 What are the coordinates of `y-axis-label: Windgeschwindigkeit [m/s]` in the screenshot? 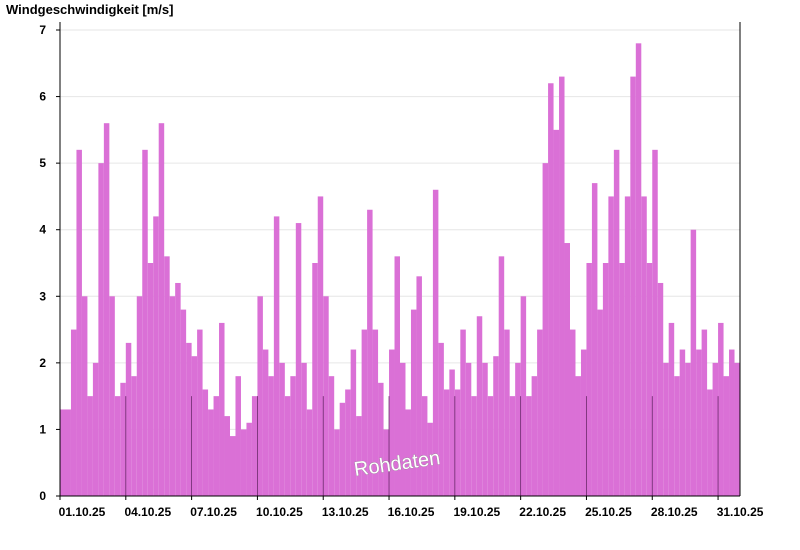 It's located at (89, 9).